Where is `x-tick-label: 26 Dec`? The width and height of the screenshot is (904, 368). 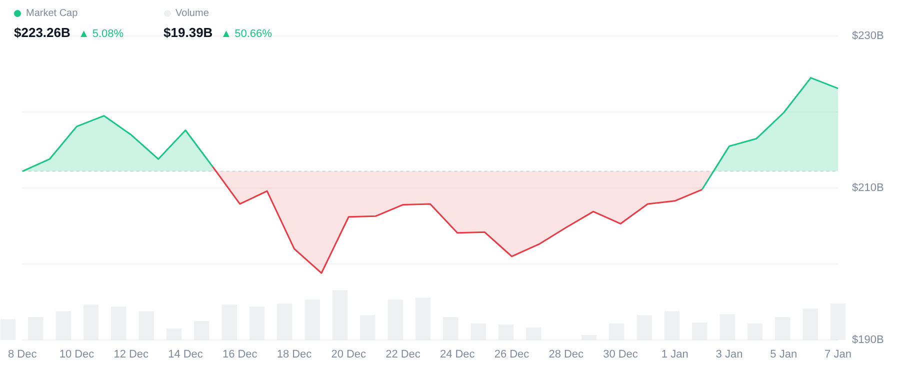
x-tick-label: 26 Dec is located at coordinates (512, 354).